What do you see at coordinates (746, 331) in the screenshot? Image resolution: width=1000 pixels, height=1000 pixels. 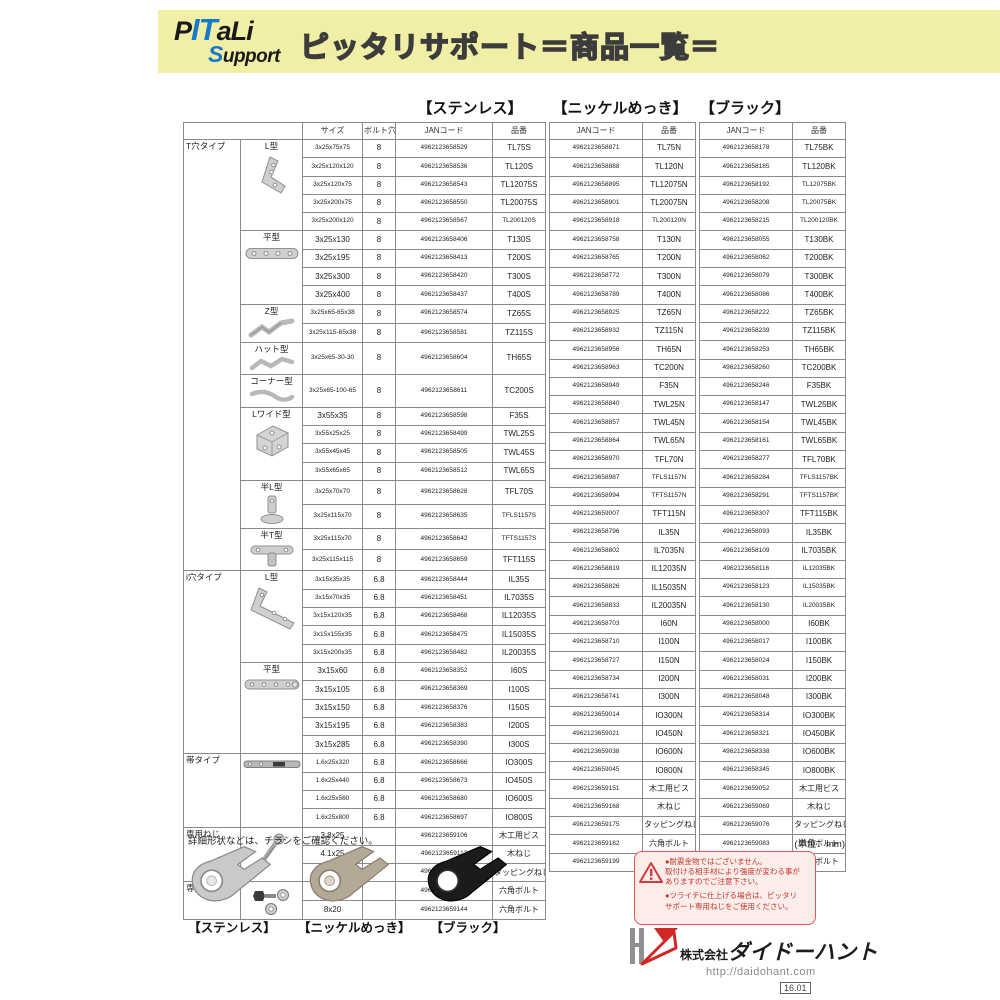 I see `table-cell: 4962123658239` at bounding box center [746, 331].